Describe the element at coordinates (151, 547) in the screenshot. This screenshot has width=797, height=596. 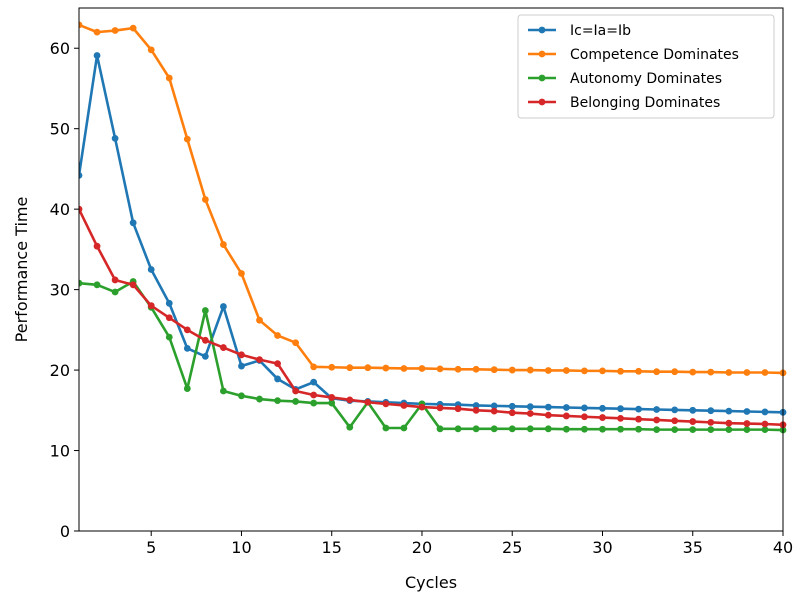
I see `x-tick-label: 5` at that location.